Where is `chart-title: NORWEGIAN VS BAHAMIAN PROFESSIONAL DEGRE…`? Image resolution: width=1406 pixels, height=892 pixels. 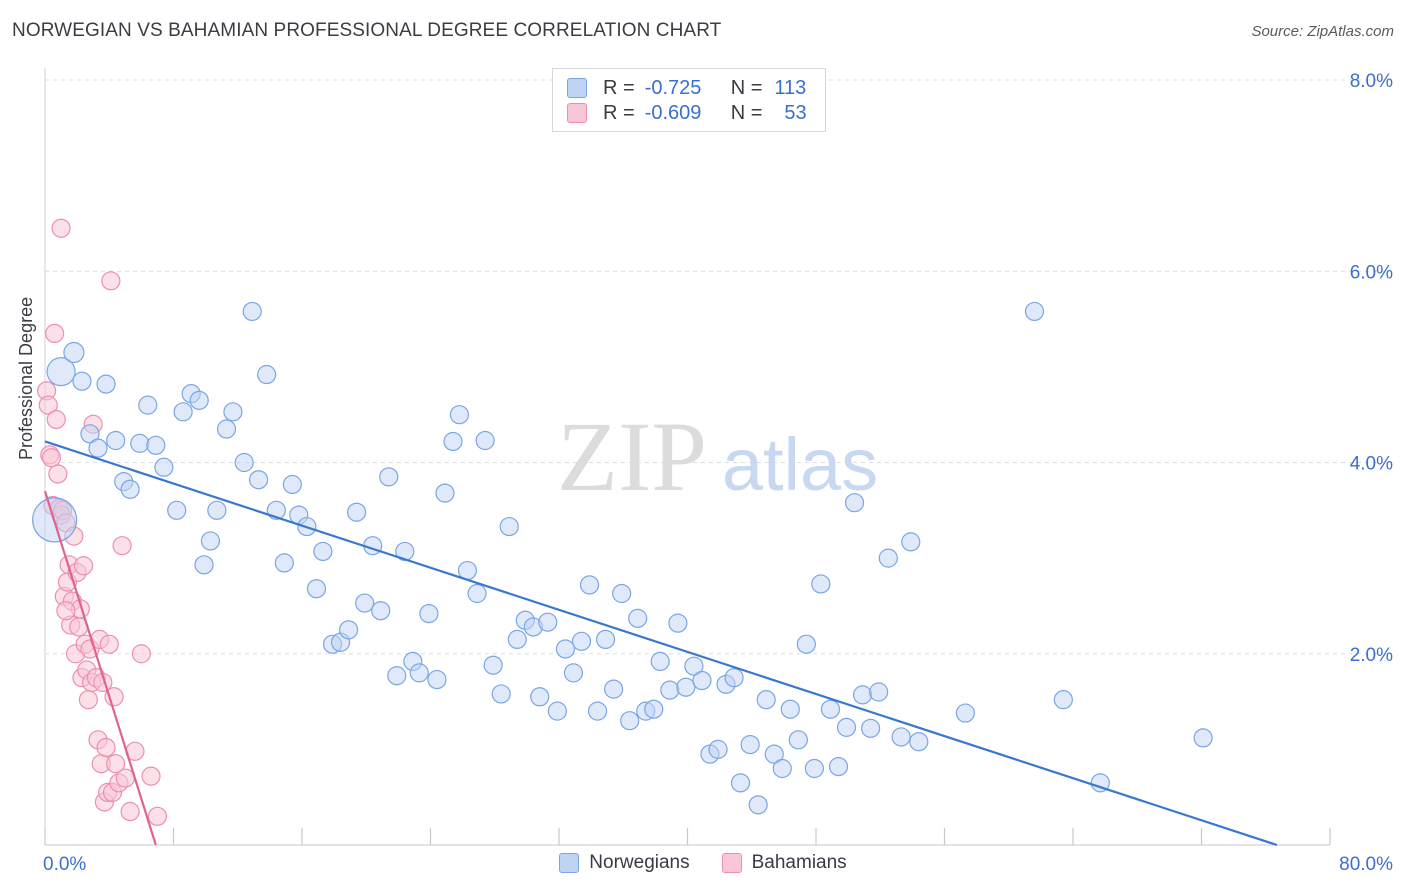
chart-title: NORWEGIAN VS BAHAMIAN PROFESSIONAL DEGRE… is located at coordinates (367, 30).